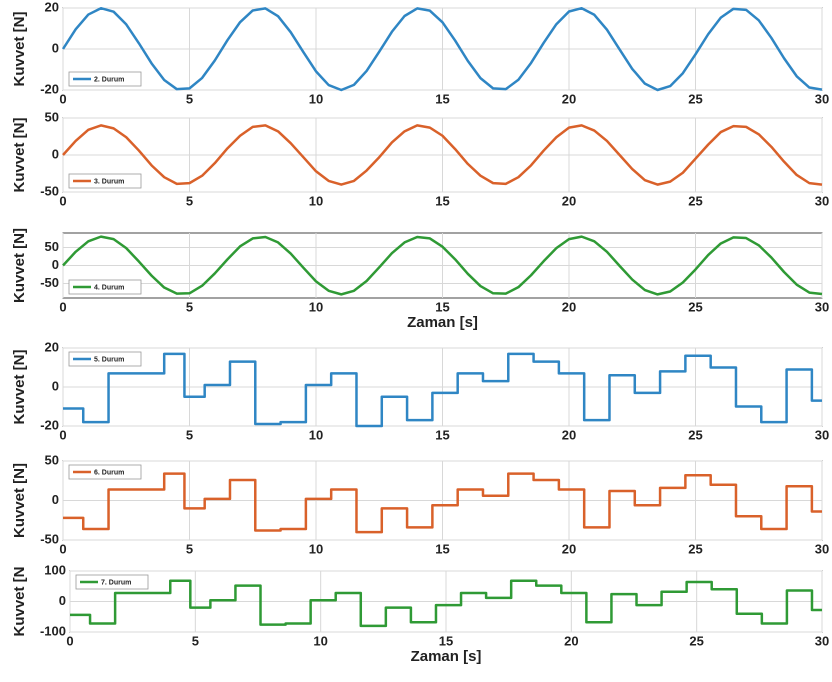 The image size is (832, 682). Describe the element at coordinates (109, 472) in the screenshot. I see `legend-label: 6. Durum` at that location.